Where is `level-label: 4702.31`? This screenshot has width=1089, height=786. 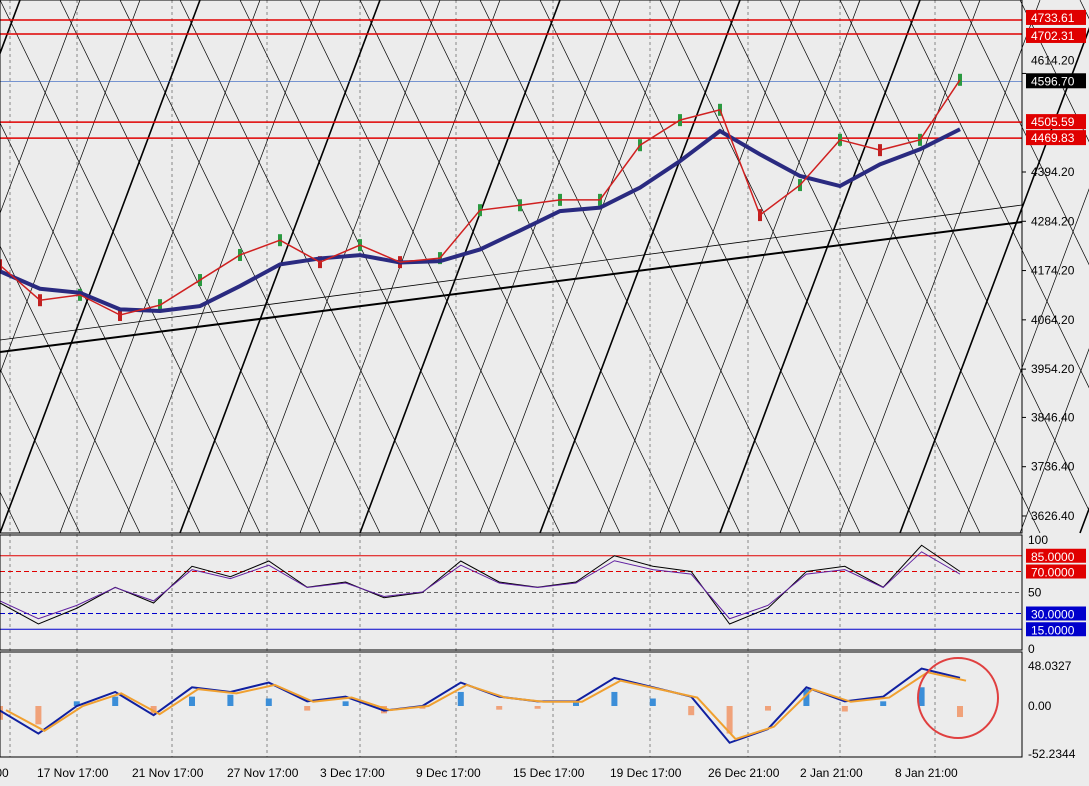
level-label: 4702.31 is located at coordinates (1053, 36).